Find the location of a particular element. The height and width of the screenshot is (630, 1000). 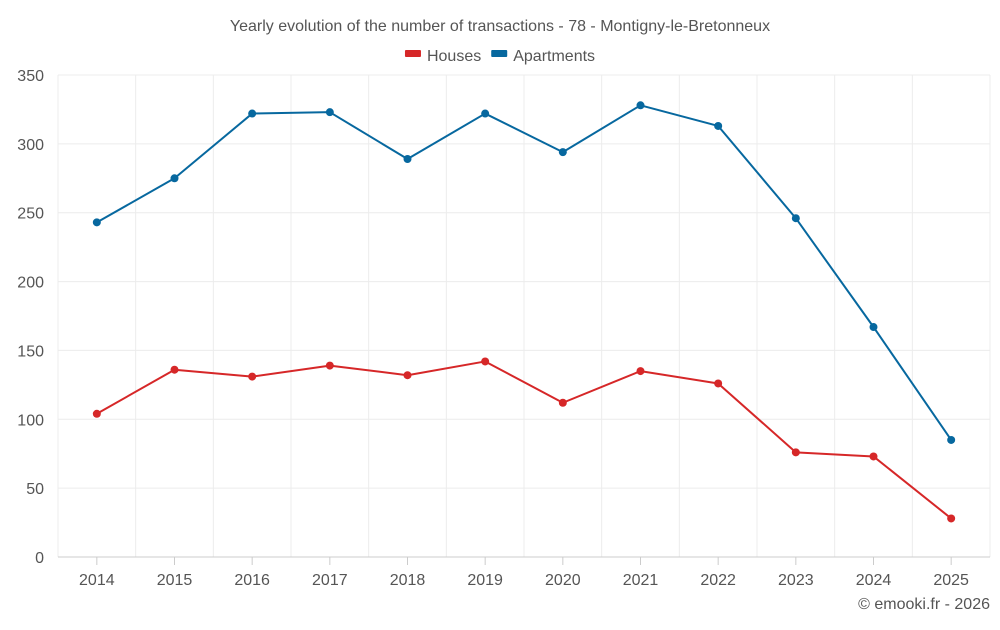

x-tick-label: 2020 is located at coordinates (563, 580).